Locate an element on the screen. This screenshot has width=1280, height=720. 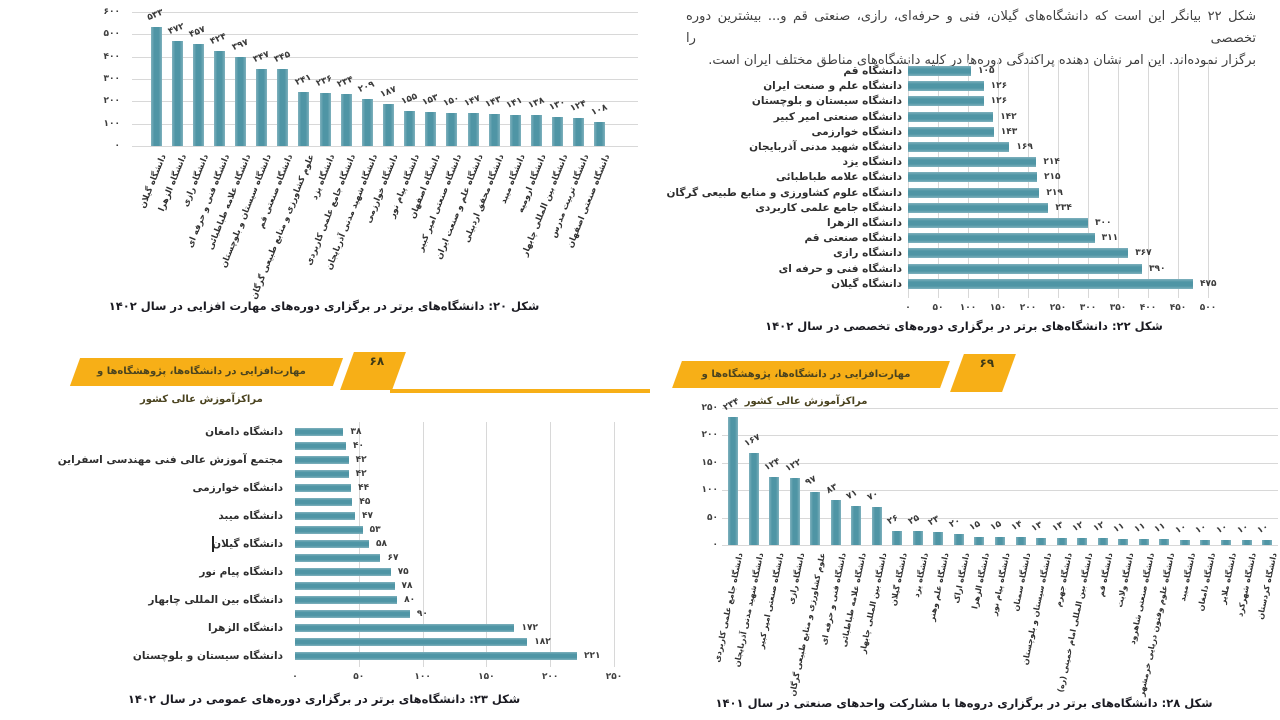
bar-value-label: ۳۴۵ is located at coordinates (282, 57).